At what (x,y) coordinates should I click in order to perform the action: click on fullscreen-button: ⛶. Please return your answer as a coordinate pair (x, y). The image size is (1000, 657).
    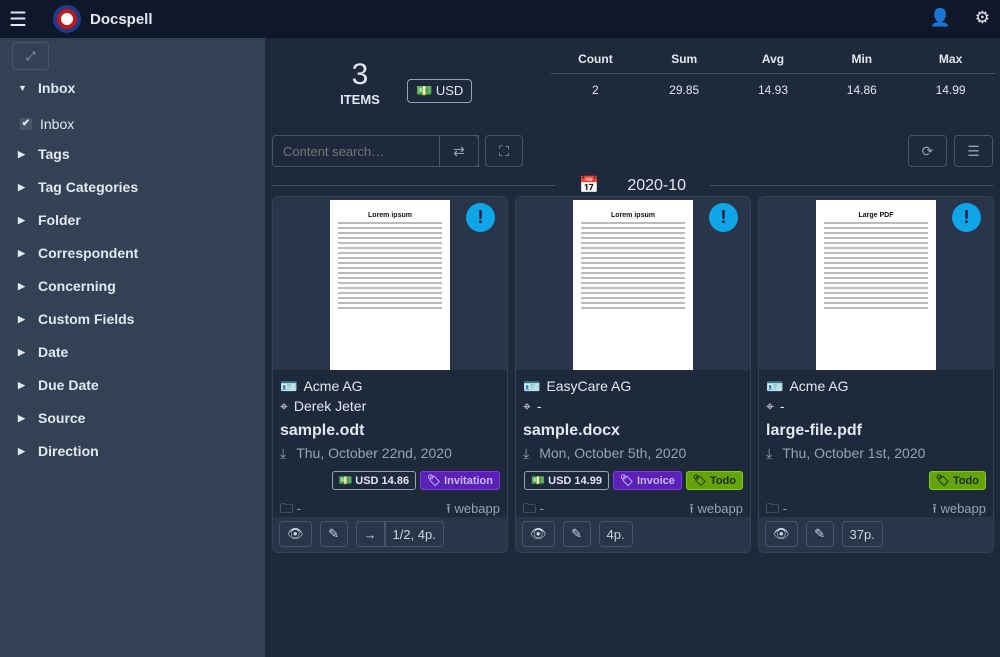
    Looking at the image, I should click on (504, 151).